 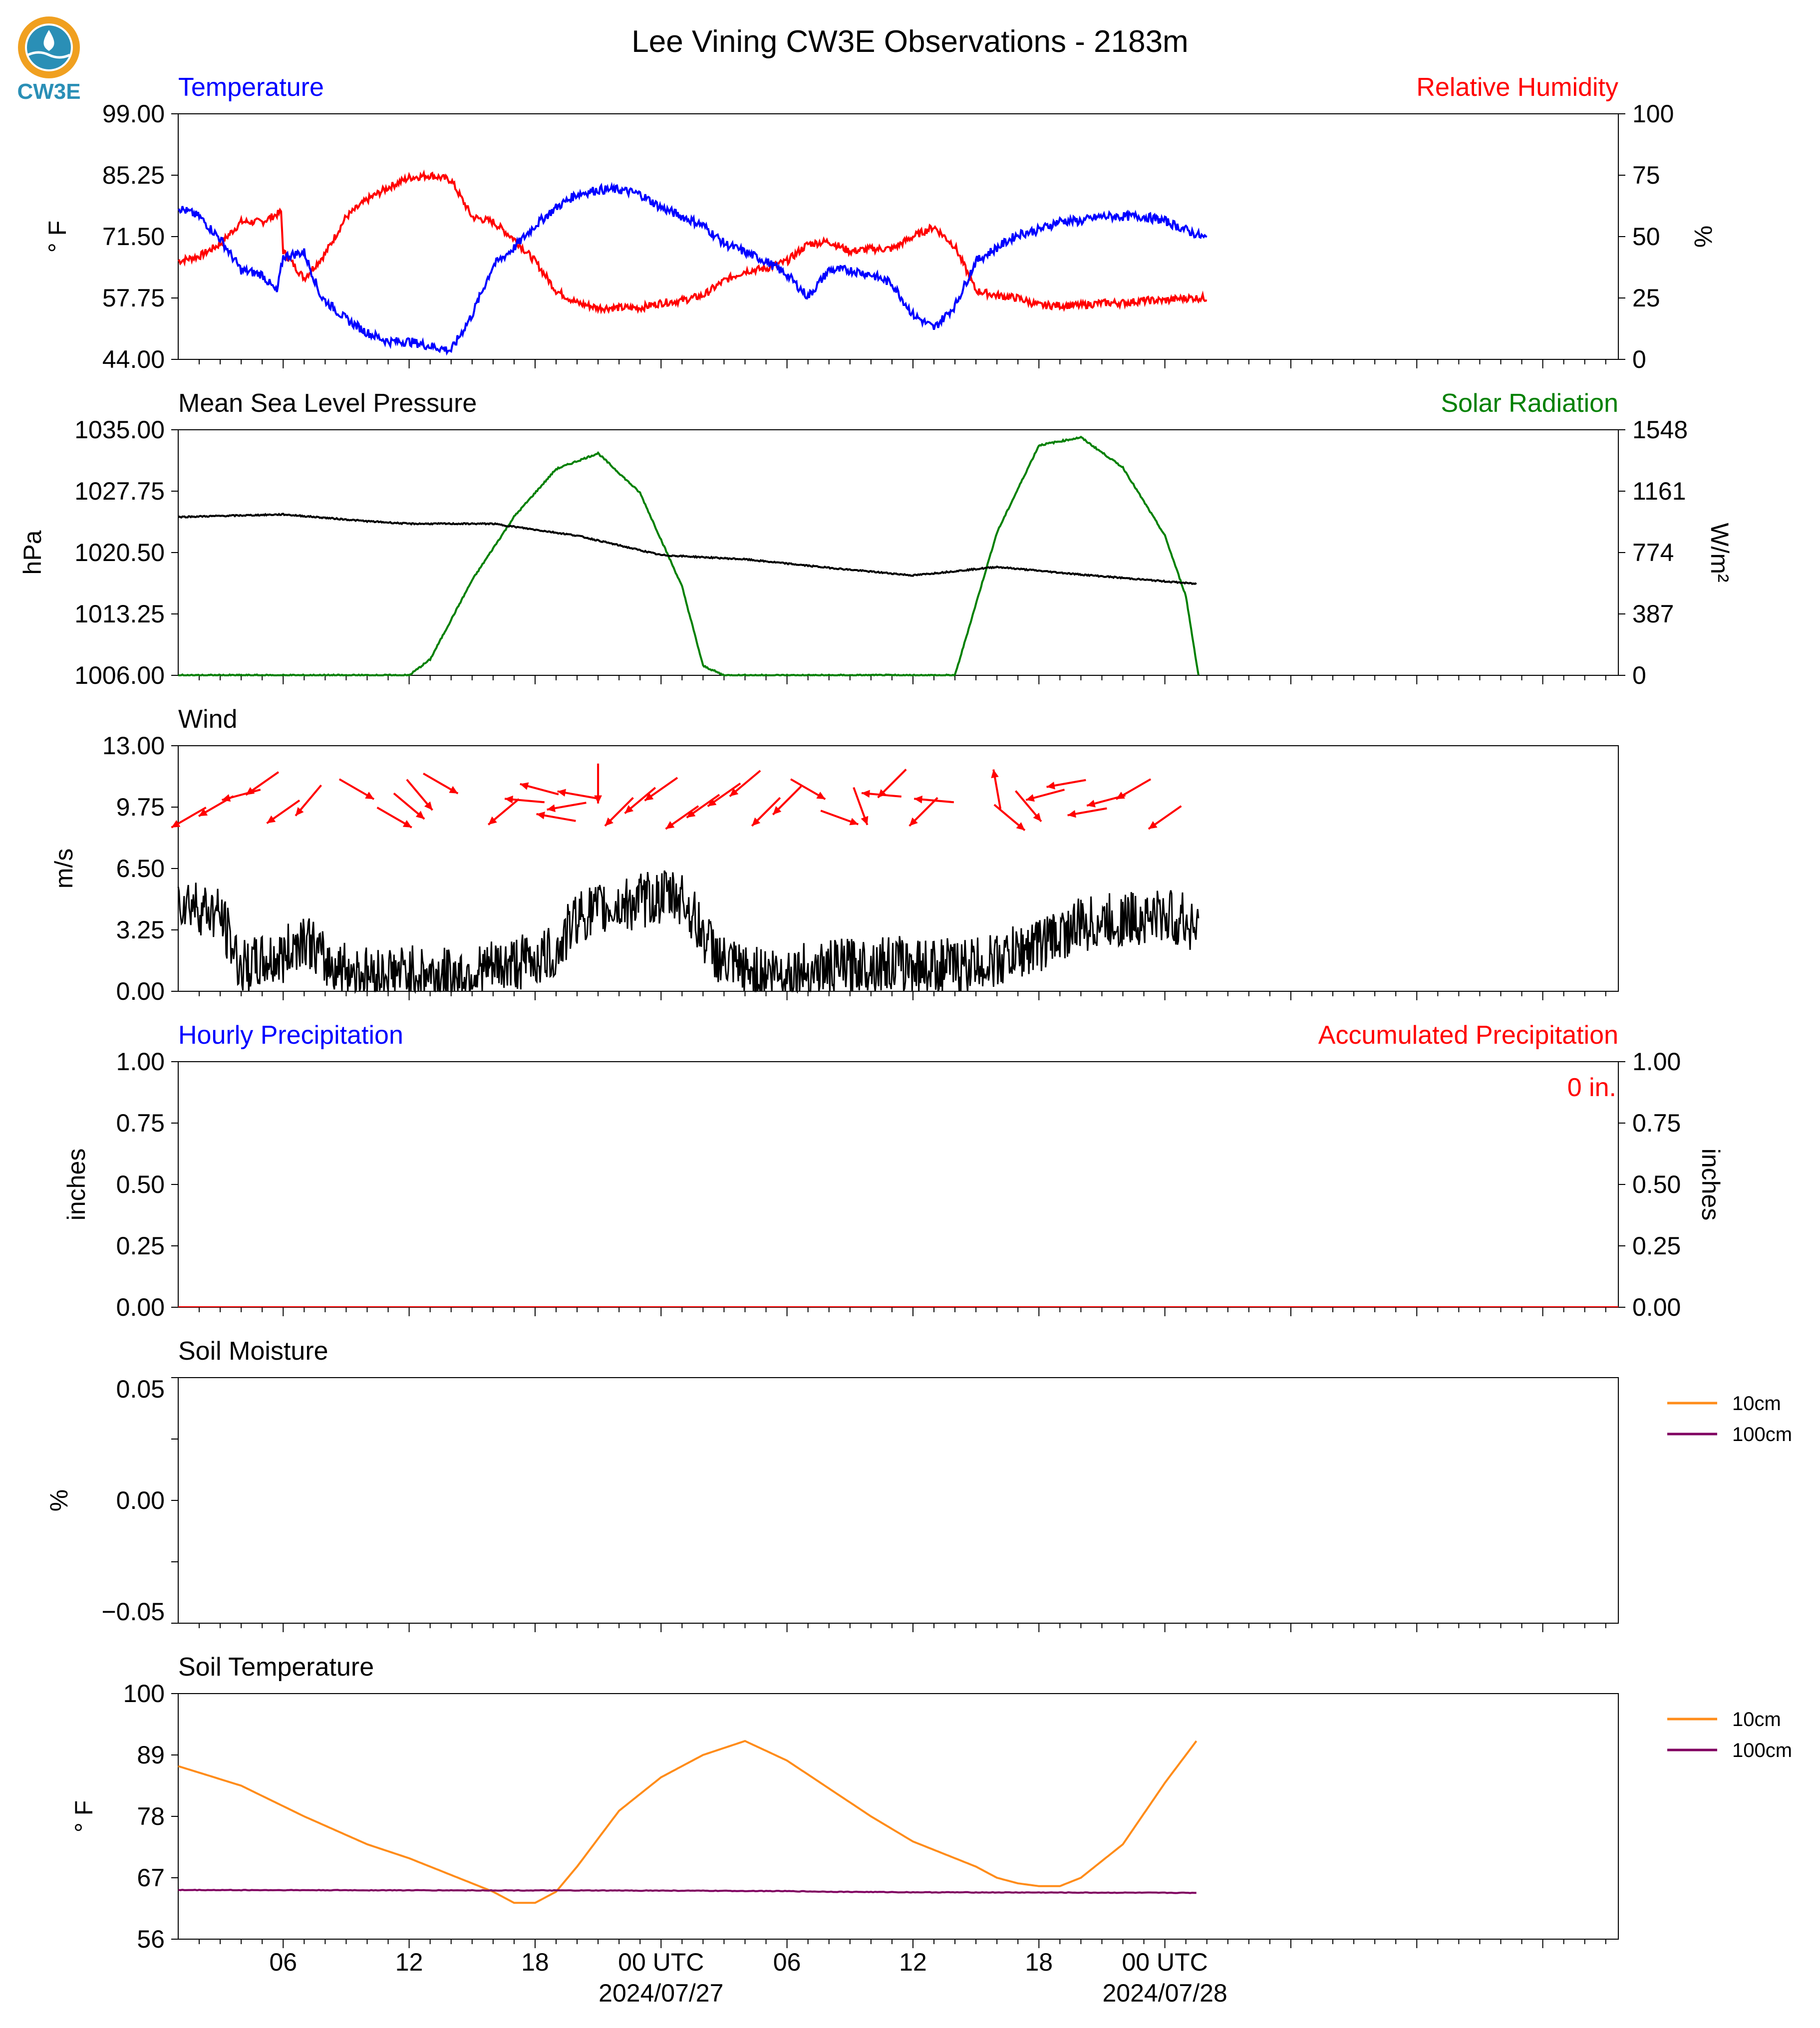 What do you see at coordinates (133, 1612) in the screenshot?
I see `y-tick-label: −0.05` at bounding box center [133, 1612].